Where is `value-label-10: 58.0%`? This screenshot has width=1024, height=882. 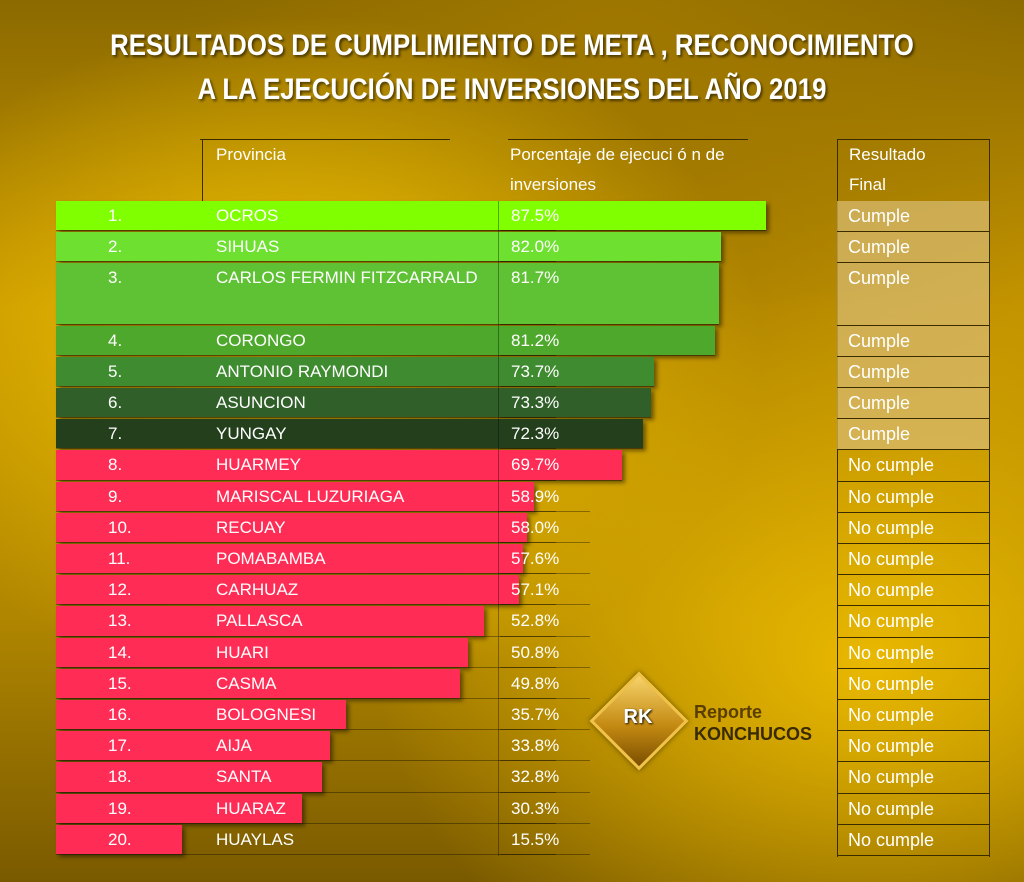 value-label-10: 58.0% is located at coordinates (535, 527).